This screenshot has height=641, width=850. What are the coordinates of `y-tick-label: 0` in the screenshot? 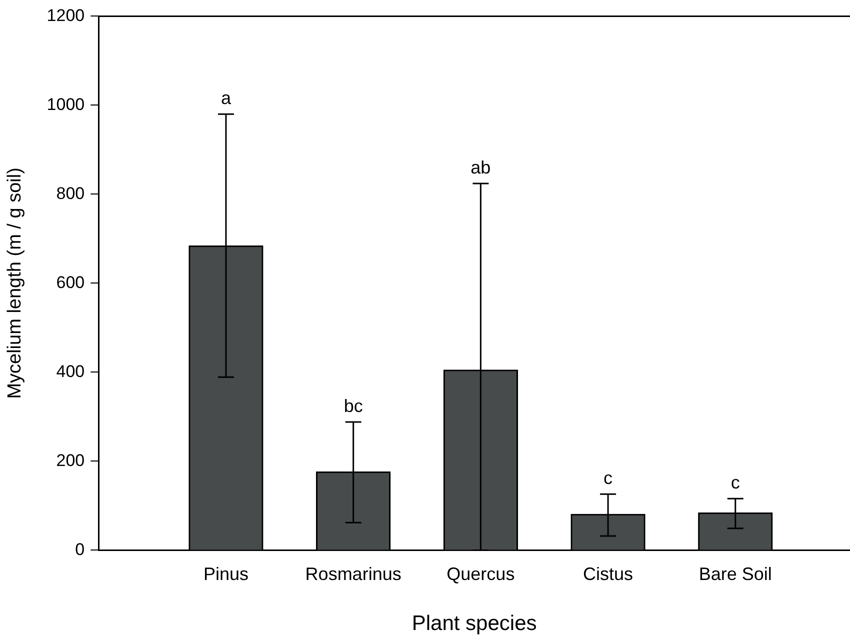 It's located at (80, 549).